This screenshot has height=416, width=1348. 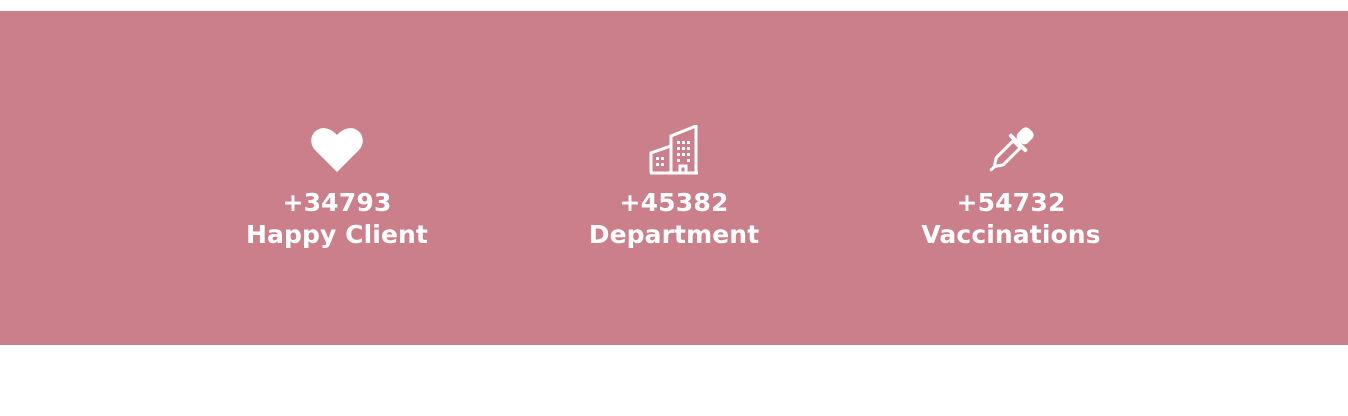 I want to click on top-gap, so click(x=674, y=5).